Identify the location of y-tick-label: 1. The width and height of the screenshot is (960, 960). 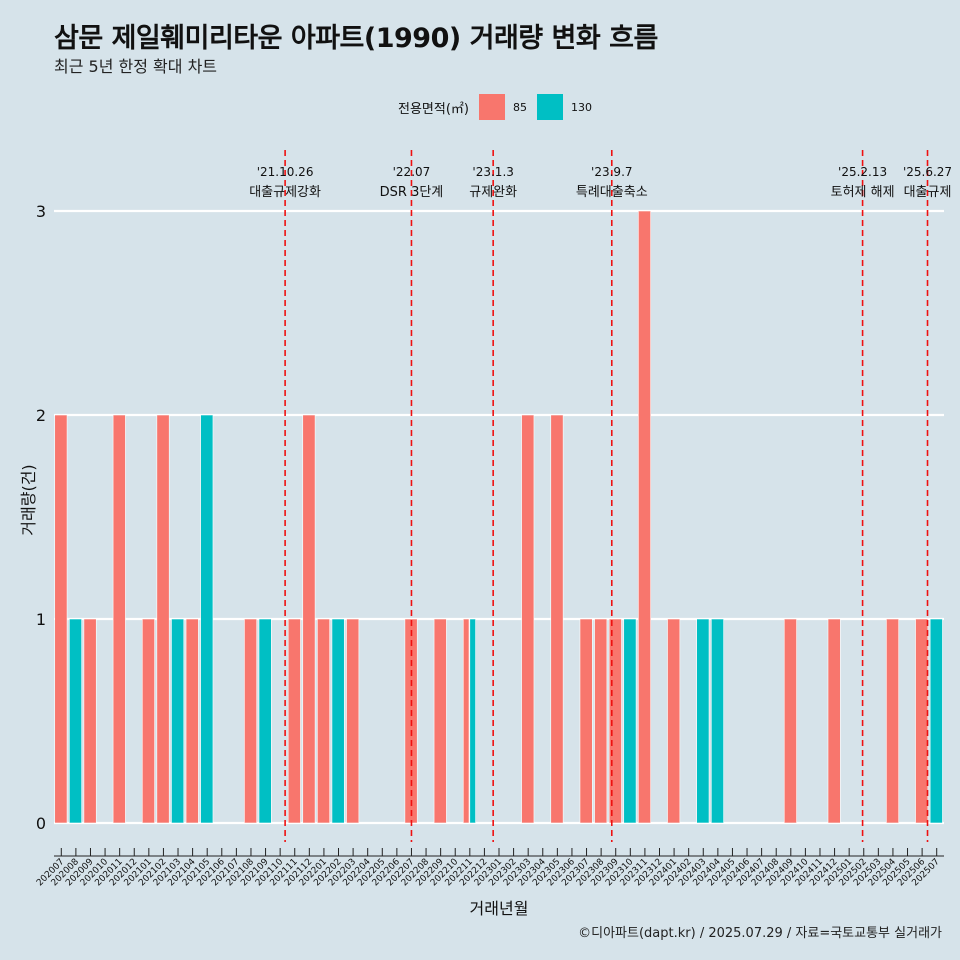
(41, 619).